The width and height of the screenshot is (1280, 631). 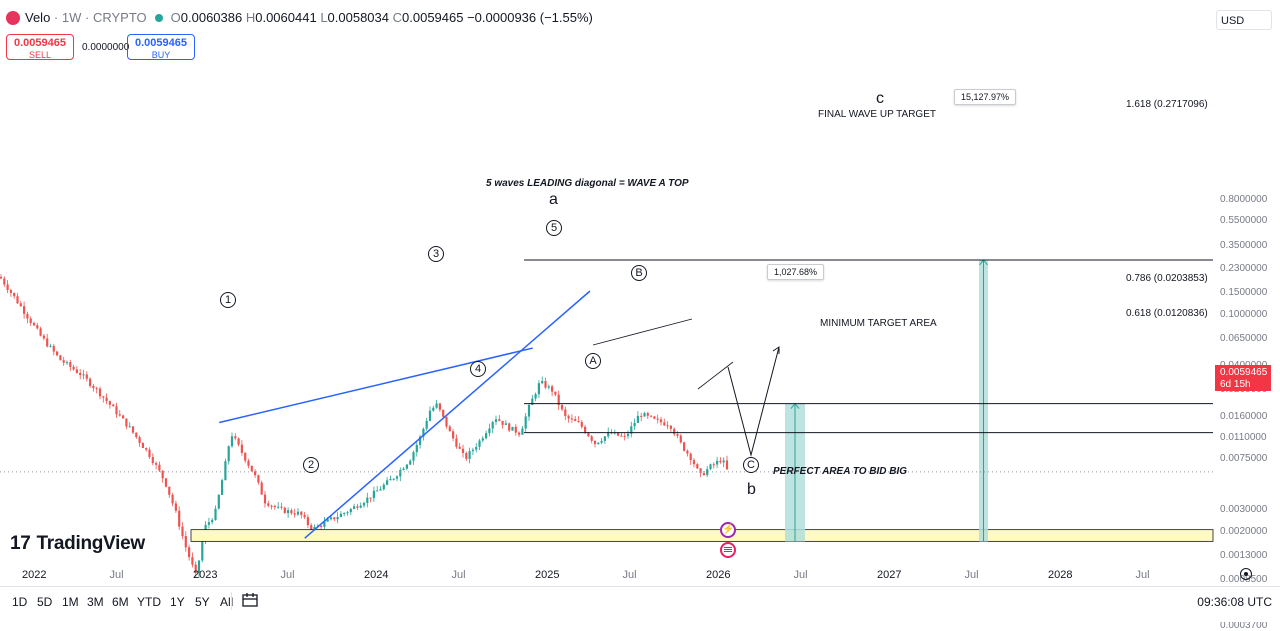 I want to click on wave-marker-2: 2, so click(x=311, y=465).